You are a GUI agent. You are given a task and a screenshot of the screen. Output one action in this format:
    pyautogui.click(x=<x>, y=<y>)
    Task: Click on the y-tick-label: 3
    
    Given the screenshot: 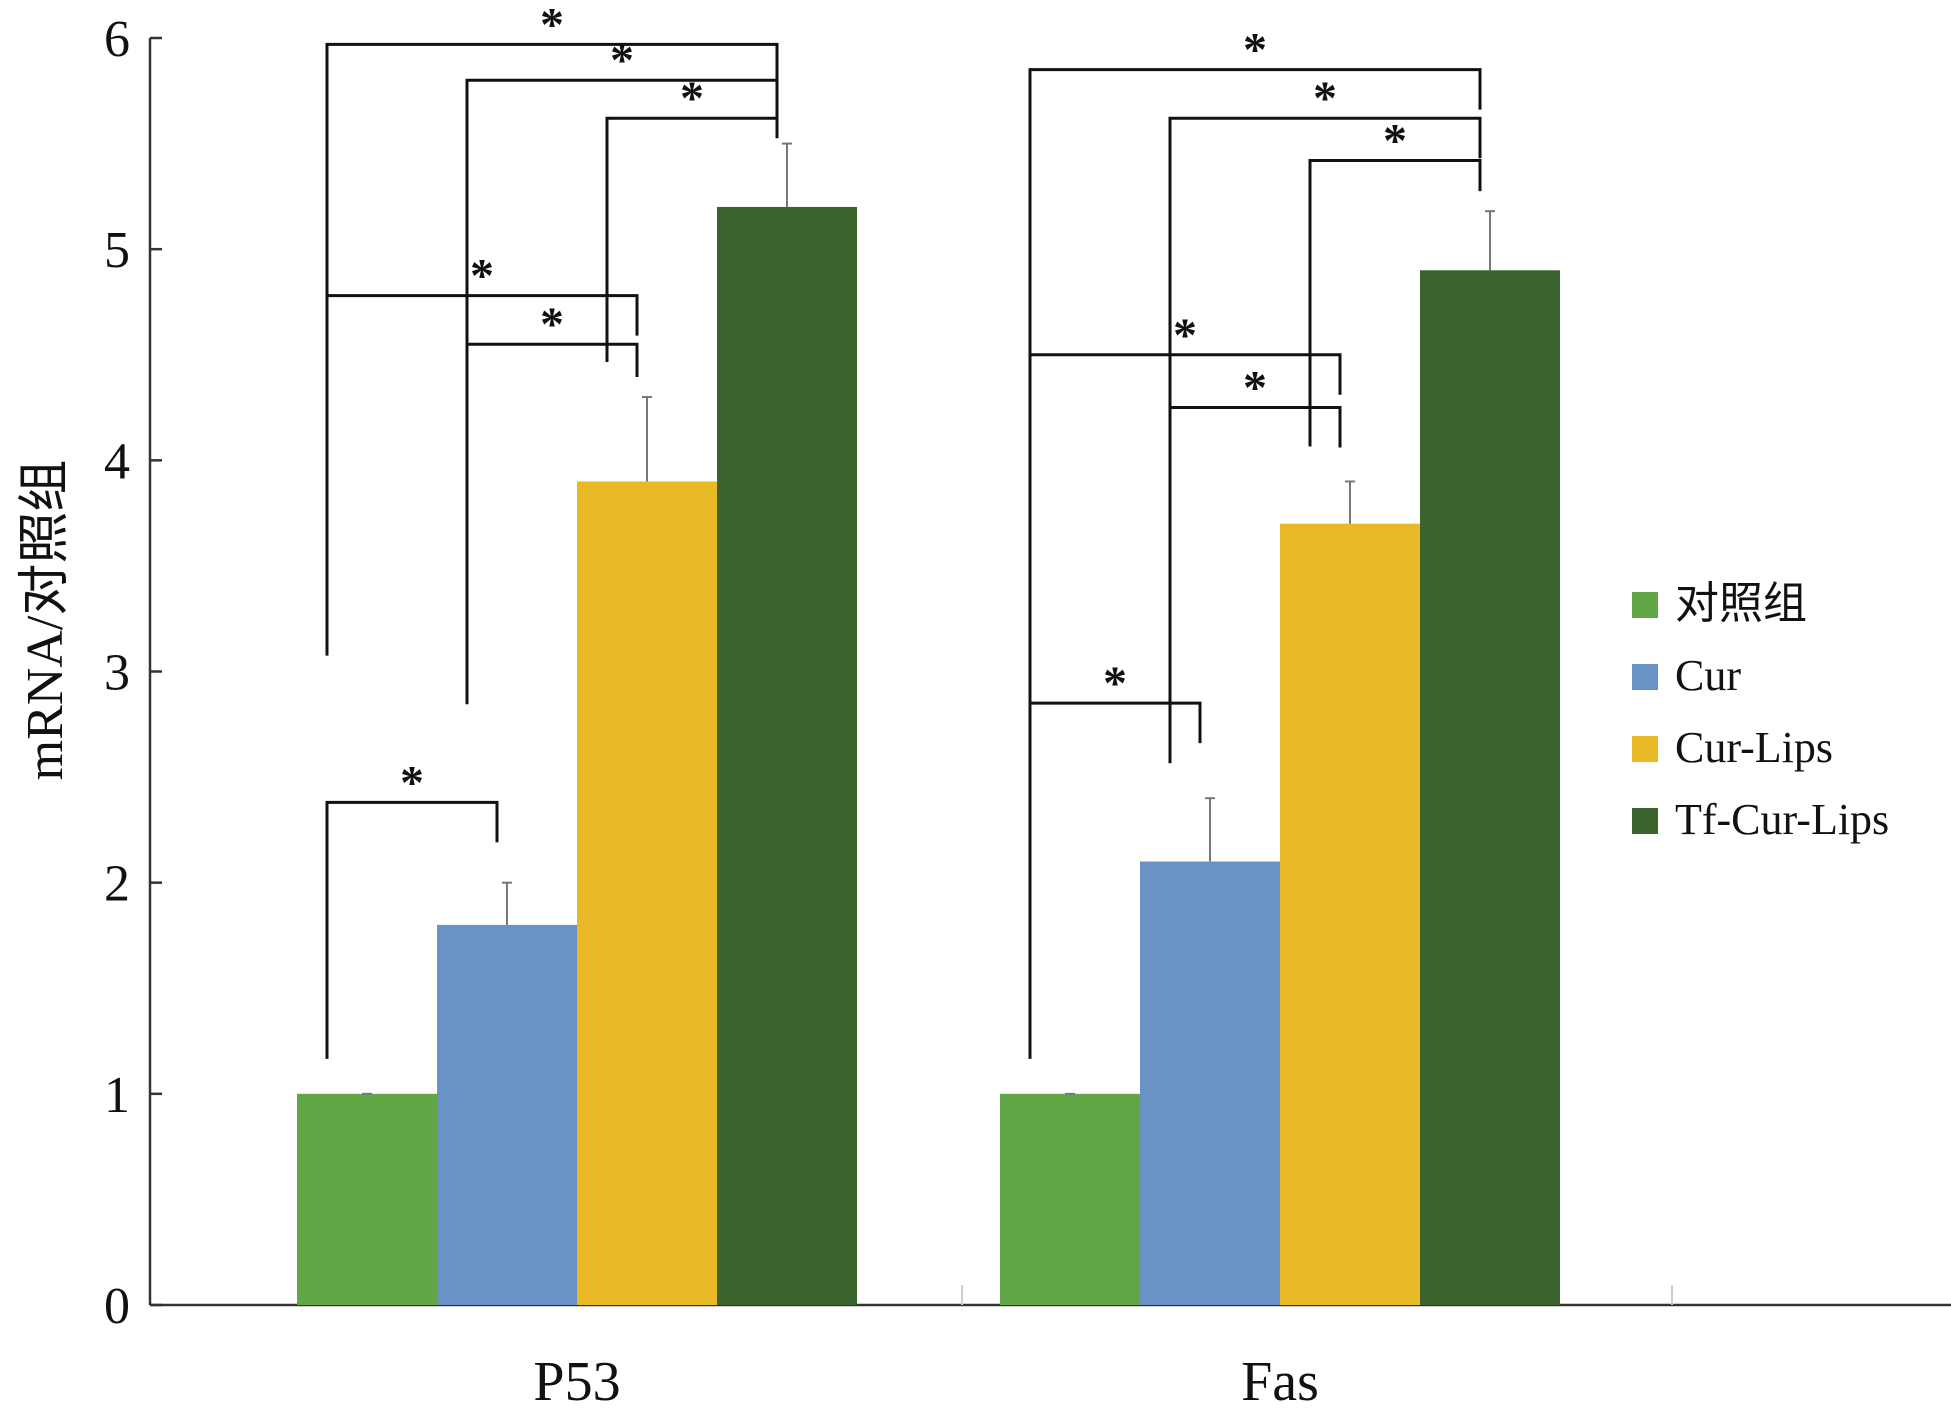 What is the action you would take?
    pyautogui.click(x=117, y=673)
    